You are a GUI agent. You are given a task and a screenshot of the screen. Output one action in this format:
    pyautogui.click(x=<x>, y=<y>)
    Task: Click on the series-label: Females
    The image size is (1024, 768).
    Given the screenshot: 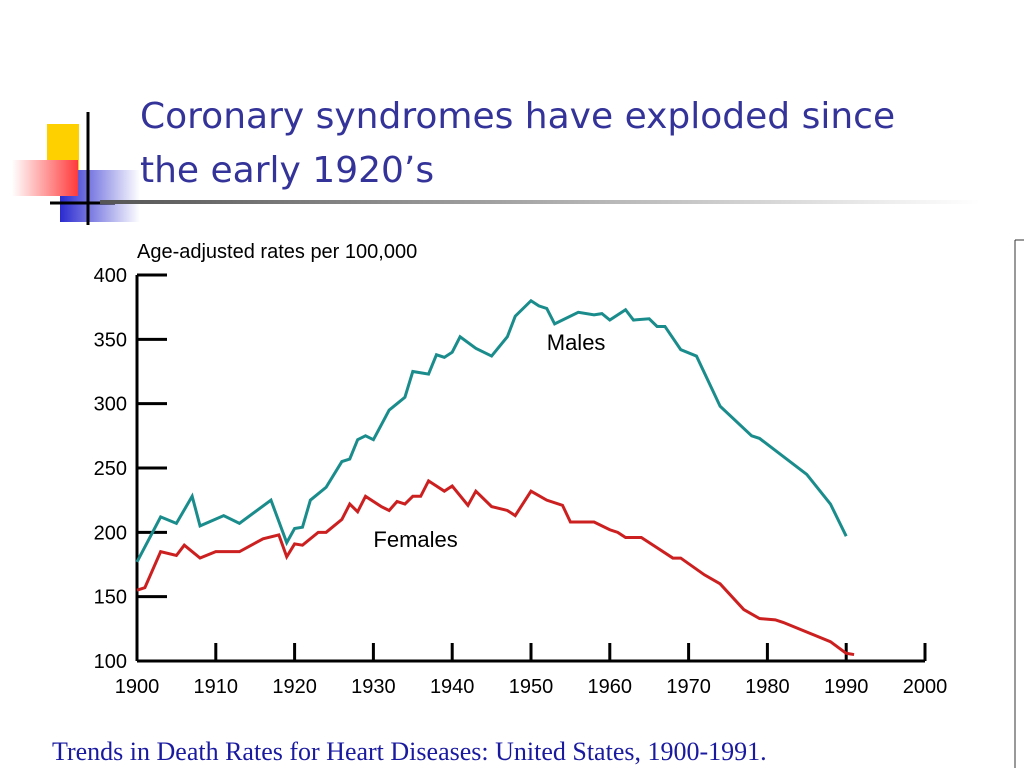 What is the action you would take?
    pyautogui.click(x=415, y=539)
    